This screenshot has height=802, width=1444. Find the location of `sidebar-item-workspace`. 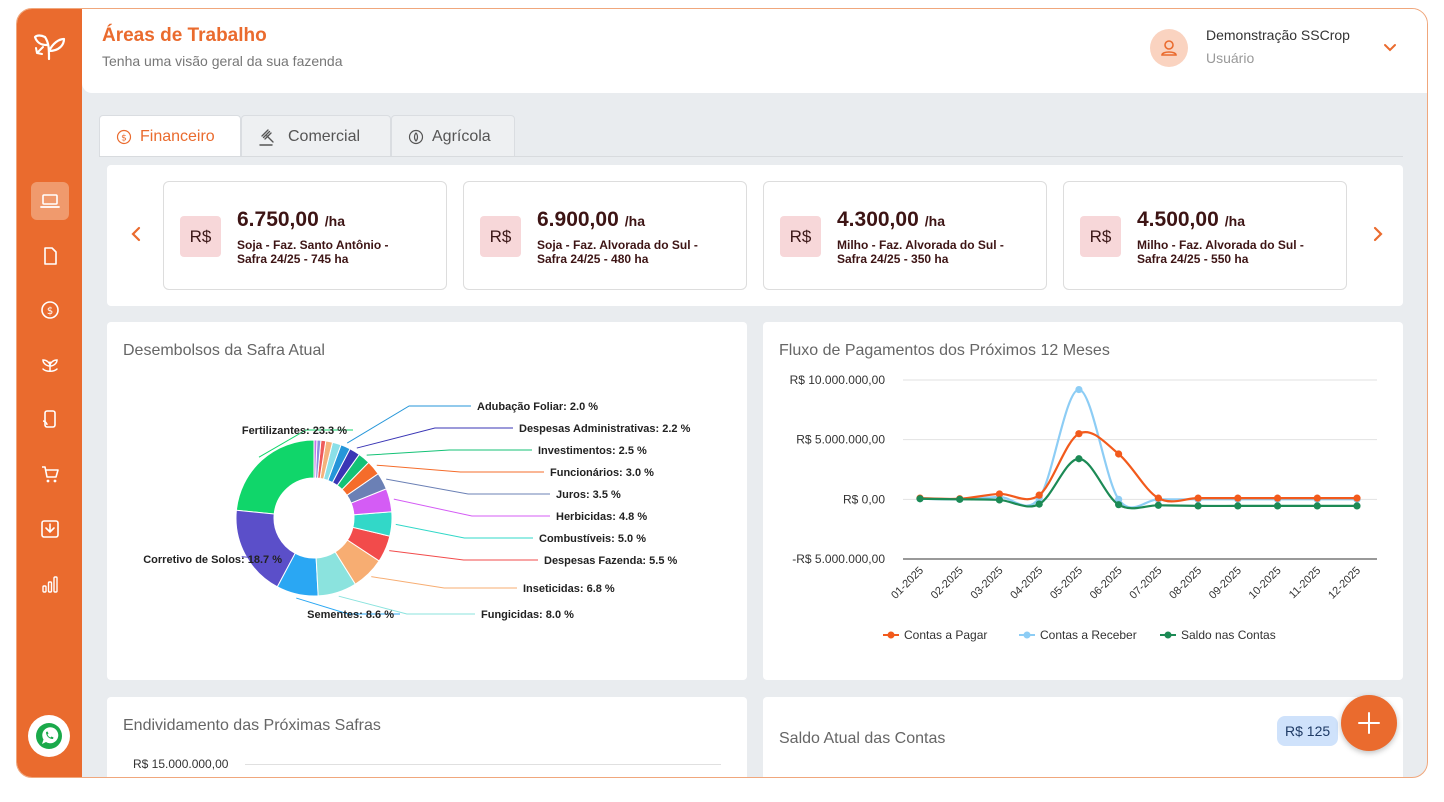

sidebar-item-workspace is located at coordinates (50, 201).